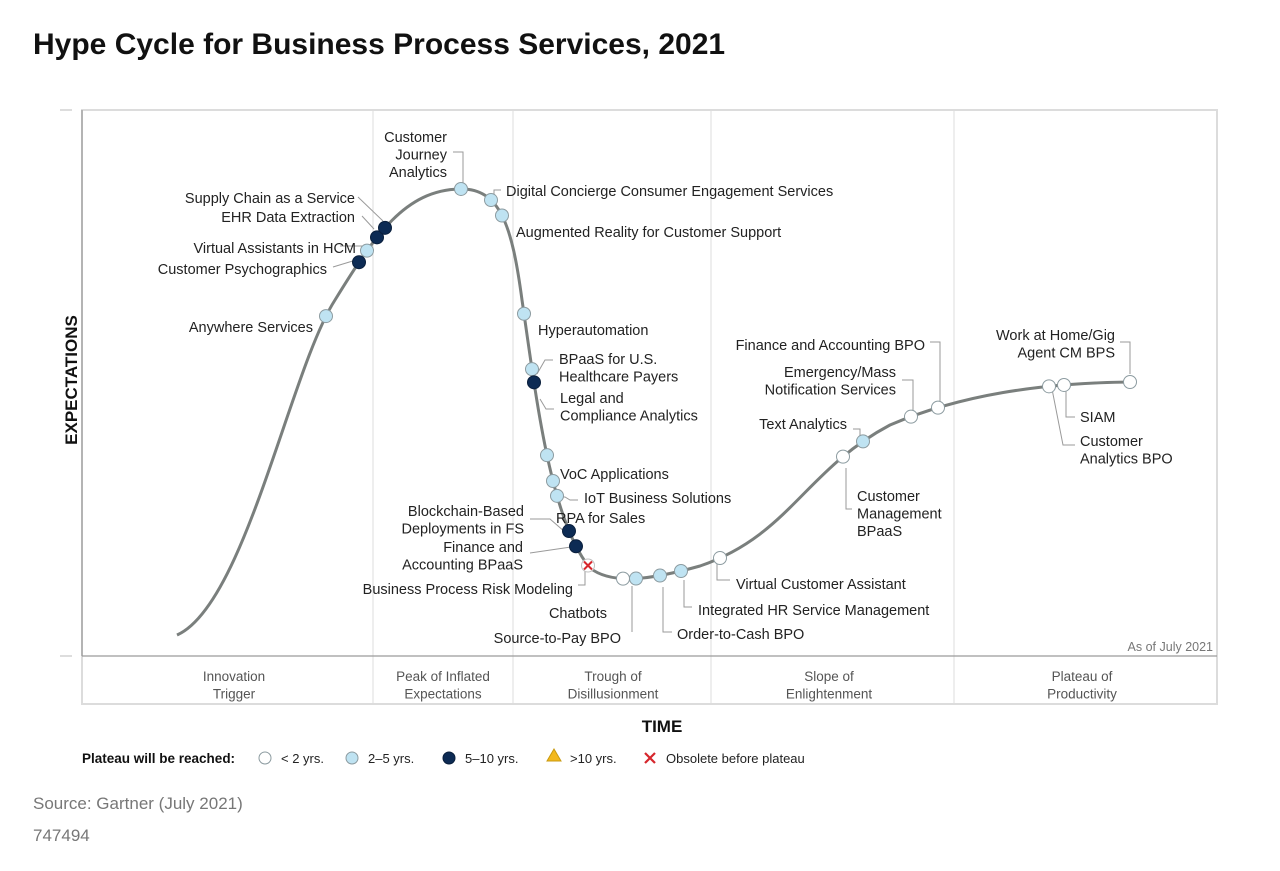 This screenshot has height=871, width=1280. Describe the element at coordinates (848, 489) in the screenshot. I see `leader-customer-management-bpaas` at that location.